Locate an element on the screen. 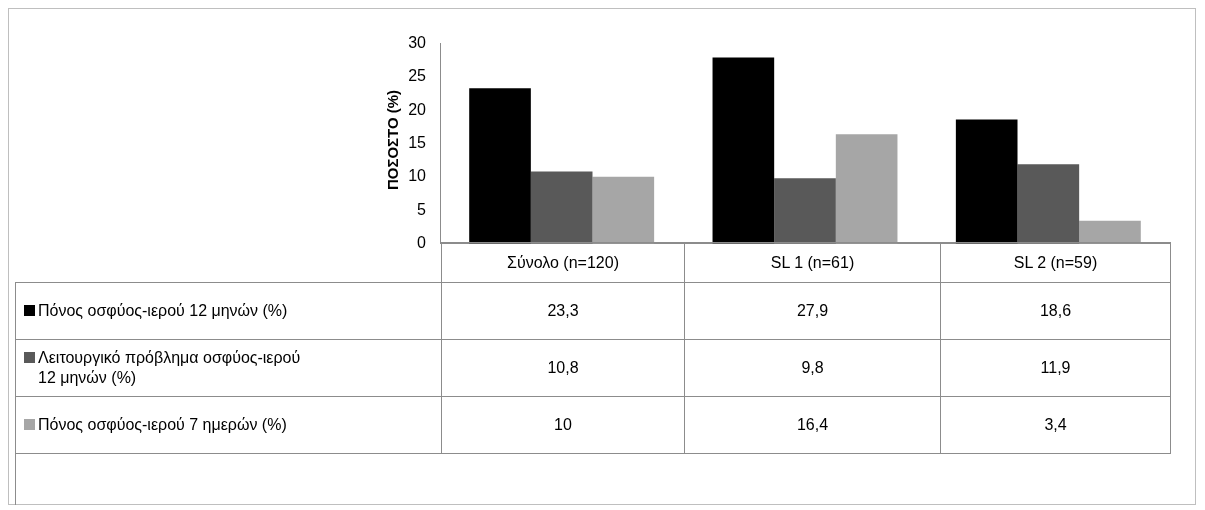 Image resolution: width=1205 pixels, height=510 pixels. data-label: 23,3 is located at coordinates (563, 311).